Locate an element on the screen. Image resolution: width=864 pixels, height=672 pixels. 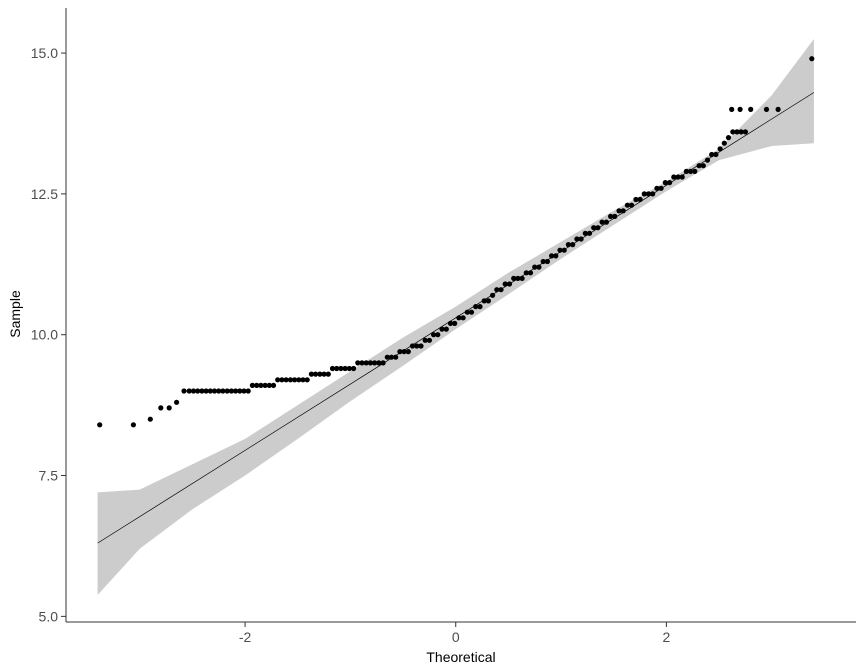
y-tick-label: 12.5 is located at coordinates (44, 194).